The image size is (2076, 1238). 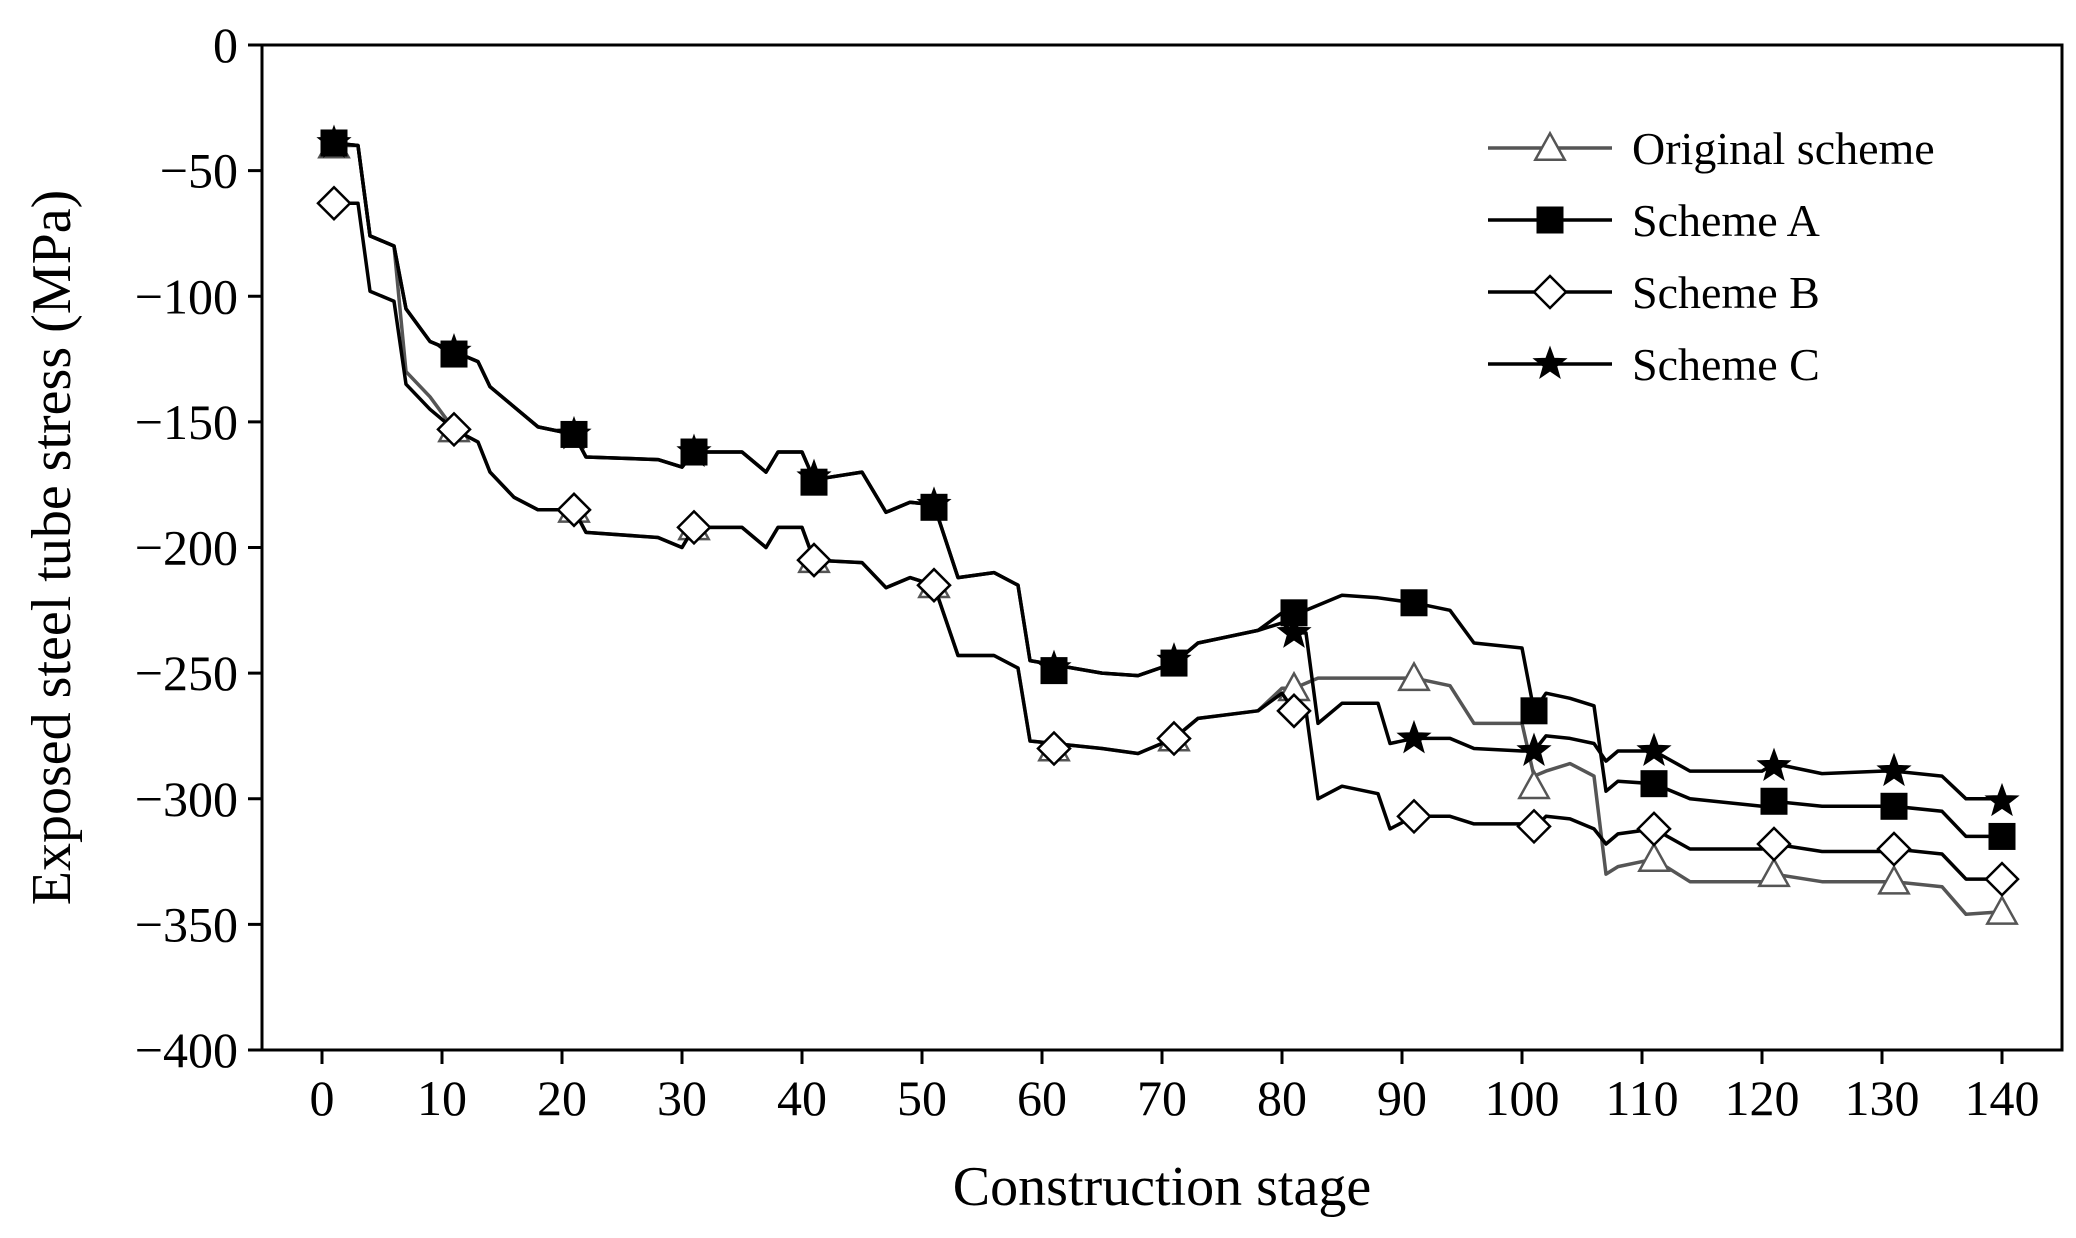 What do you see at coordinates (186, 1050) in the screenshot?
I see `y-tick-label: −400` at bounding box center [186, 1050].